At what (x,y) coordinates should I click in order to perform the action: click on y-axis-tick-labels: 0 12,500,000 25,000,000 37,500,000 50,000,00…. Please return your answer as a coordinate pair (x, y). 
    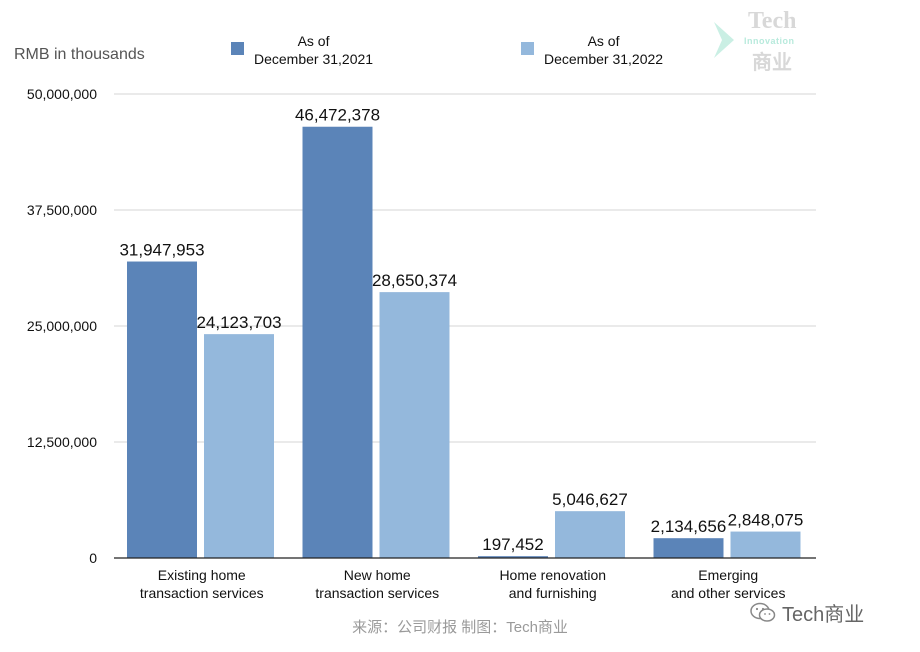
    Looking at the image, I should click on (62, 326).